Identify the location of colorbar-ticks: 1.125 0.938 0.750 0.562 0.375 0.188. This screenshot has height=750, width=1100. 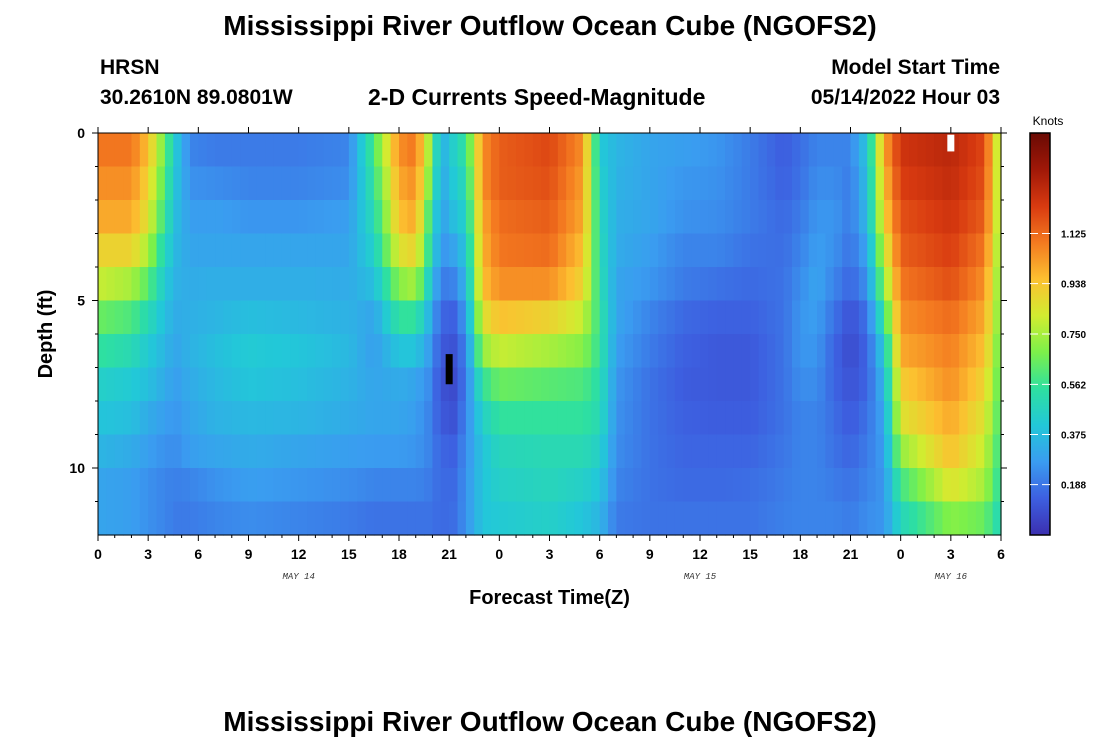
(1058, 361).